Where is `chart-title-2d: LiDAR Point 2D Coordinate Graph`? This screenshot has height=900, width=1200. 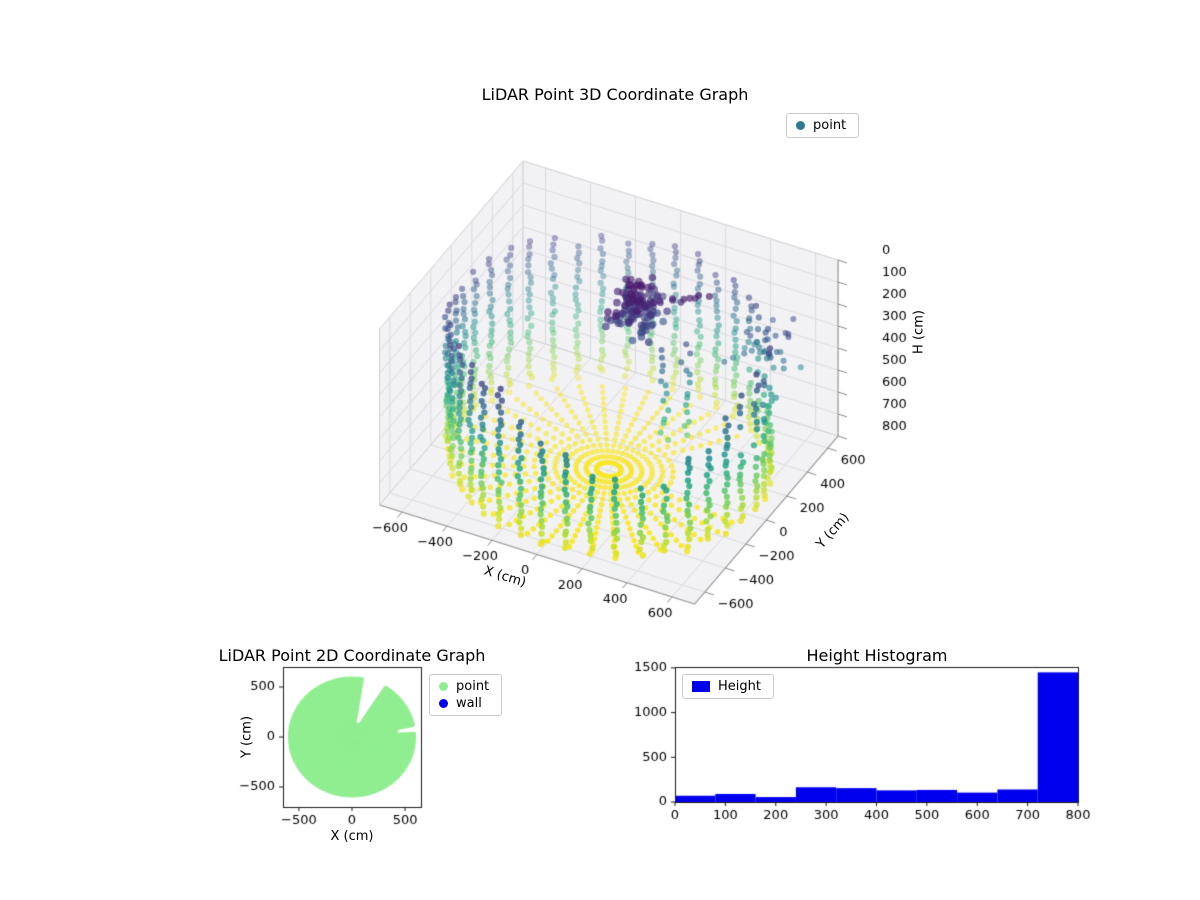
chart-title-2d: LiDAR Point 2D Coordinate Graph is located at coordinates (352, 655).